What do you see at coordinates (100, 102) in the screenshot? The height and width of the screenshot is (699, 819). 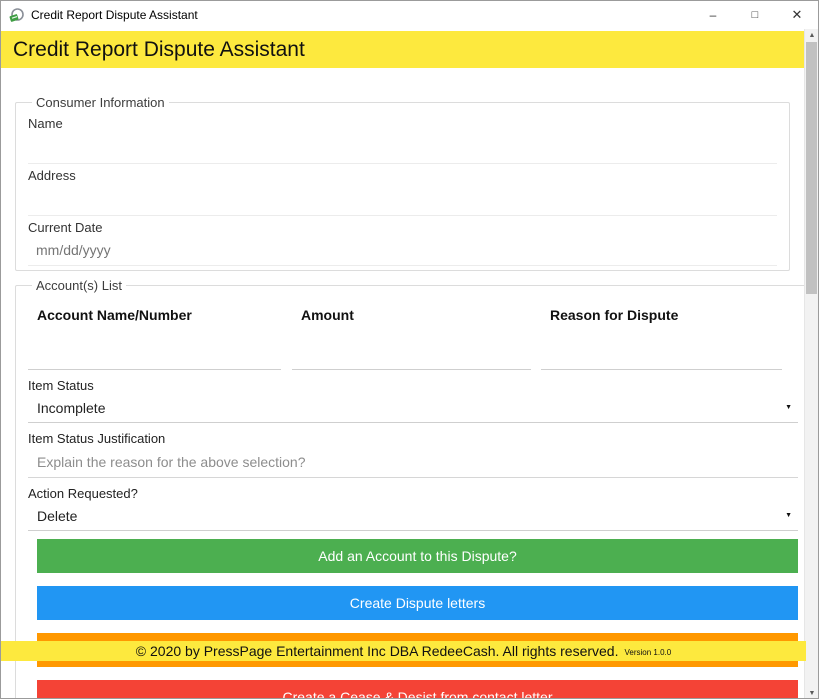 I see `consumer-information-legend: Consumer Information` at bounding box center [100, 102].